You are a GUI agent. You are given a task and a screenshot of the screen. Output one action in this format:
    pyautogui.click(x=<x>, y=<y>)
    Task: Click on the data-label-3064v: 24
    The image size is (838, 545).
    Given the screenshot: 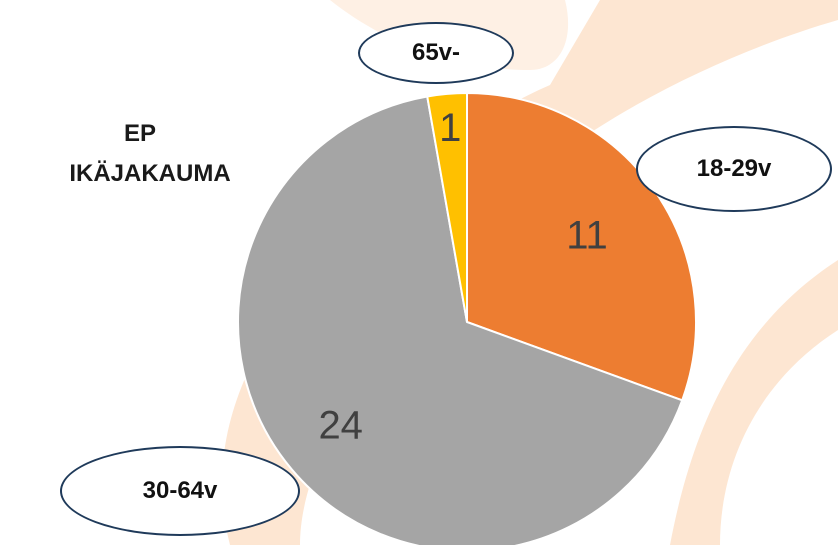 What is the action you would take?
    pyautogui.click(x=340, y=426)
    